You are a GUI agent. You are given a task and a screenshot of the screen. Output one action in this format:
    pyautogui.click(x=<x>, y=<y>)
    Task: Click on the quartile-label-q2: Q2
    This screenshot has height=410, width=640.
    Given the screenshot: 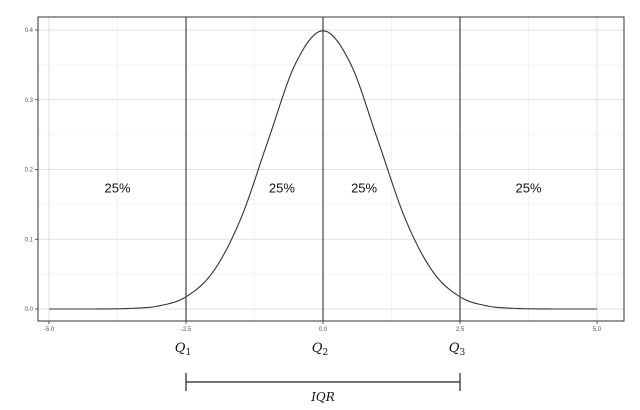 What is the action you would take?
    pyautogui.click(x=320, y=349)
    